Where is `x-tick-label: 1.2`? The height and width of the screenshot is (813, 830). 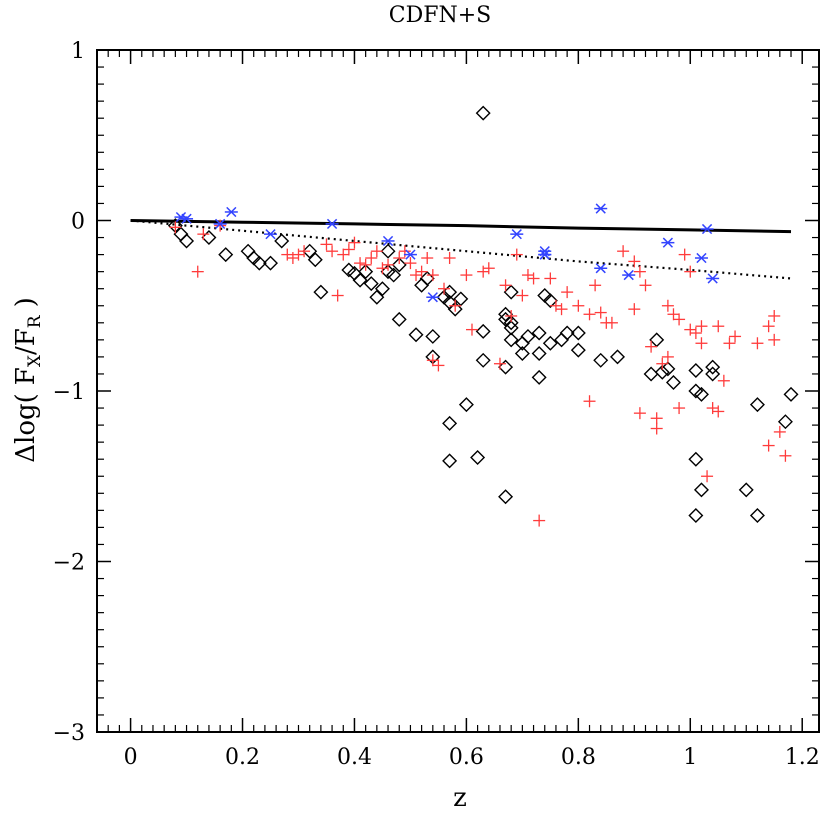
x-tick-label: 1.2 is located at coordinates (802, 757).